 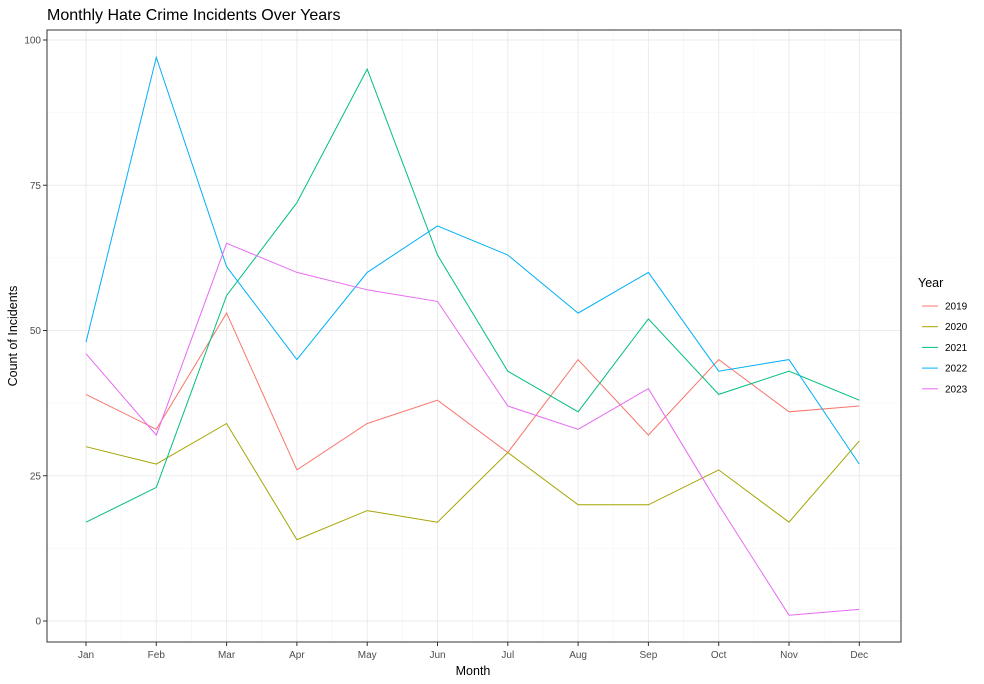 What do you see at coordinates (956, 389) in the screenshot?
I see `legend-label-2023: 2023` at bounding box center [956, 389].